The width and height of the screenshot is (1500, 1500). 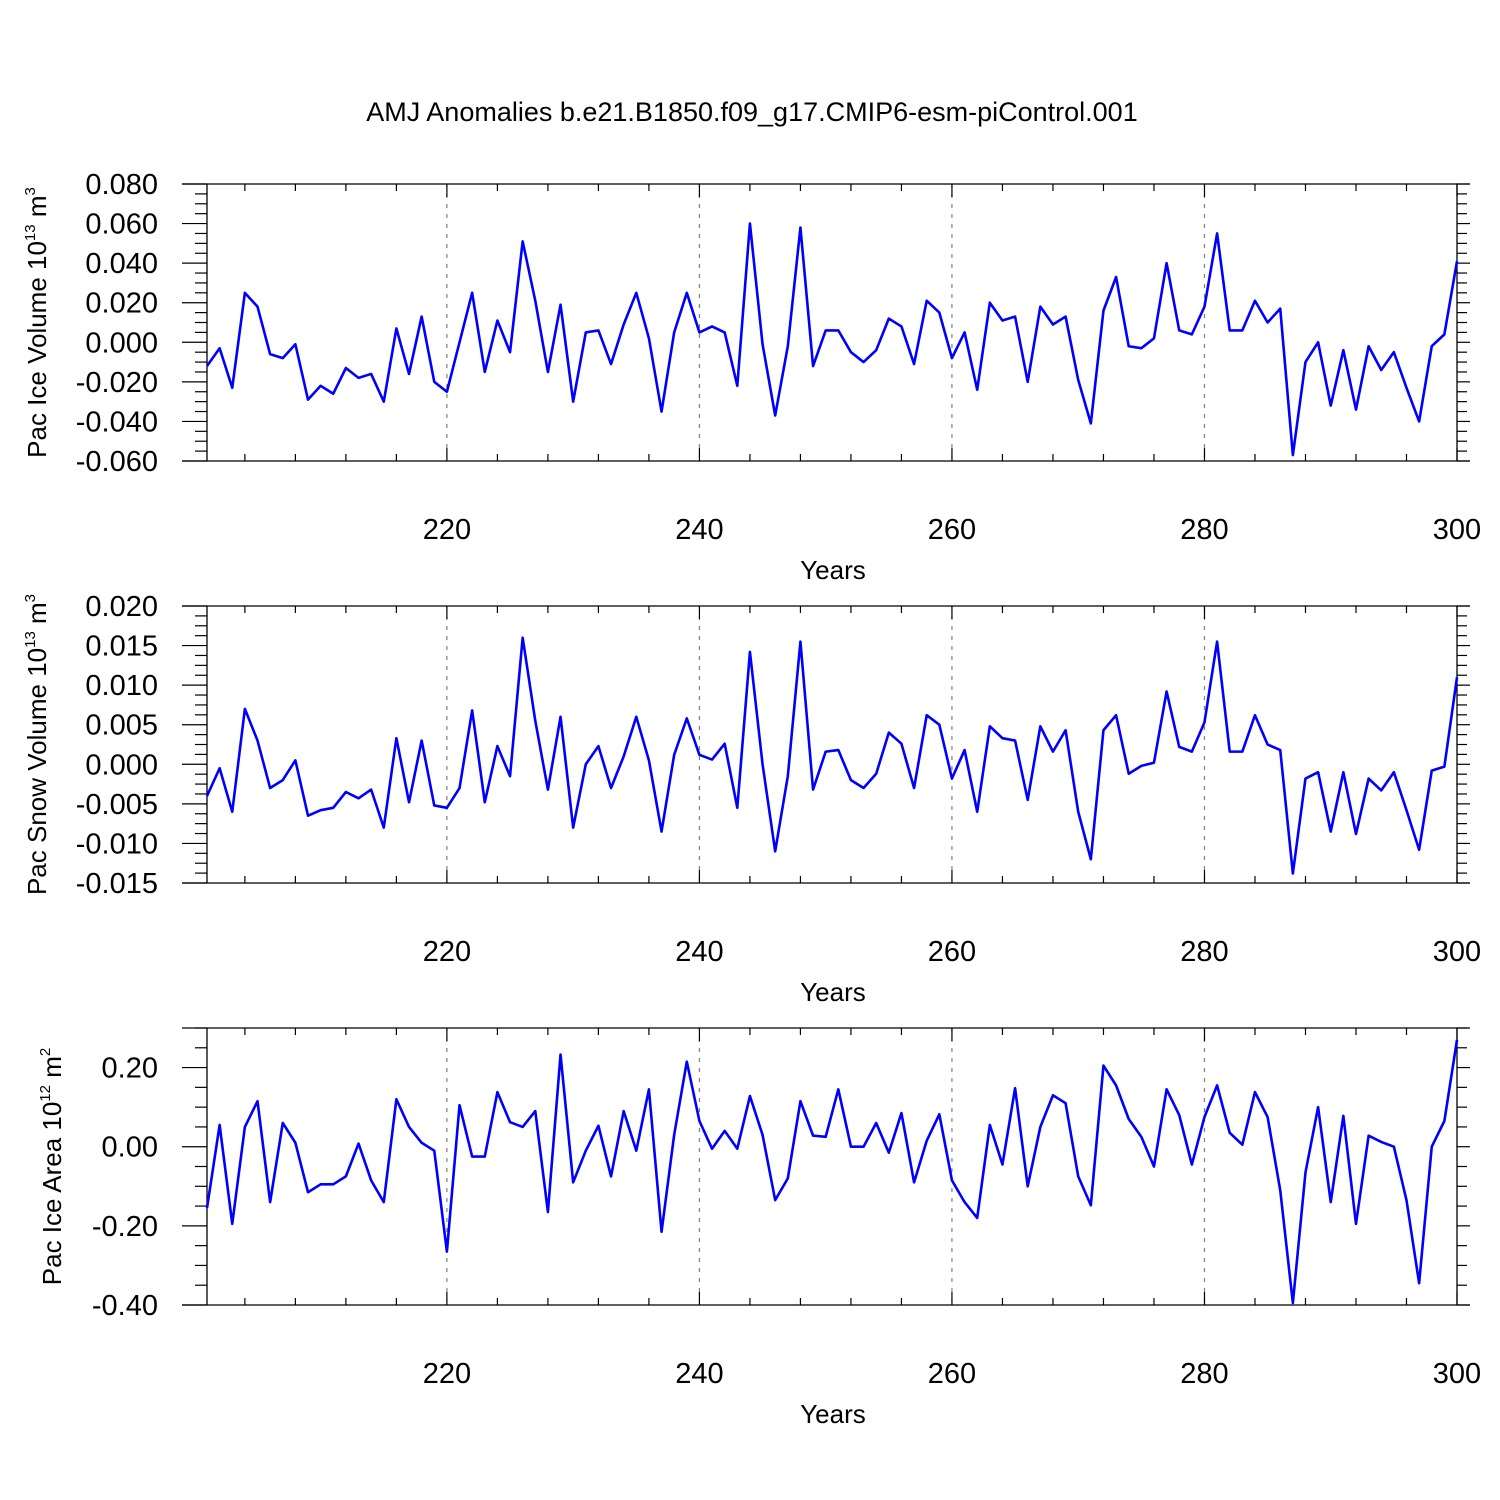 What do you see at coordinates (37, 744) in the screenshot?
I see `y-axis-label: Pac Snow Volume 1013 m3` at bounding box center [37, 744].